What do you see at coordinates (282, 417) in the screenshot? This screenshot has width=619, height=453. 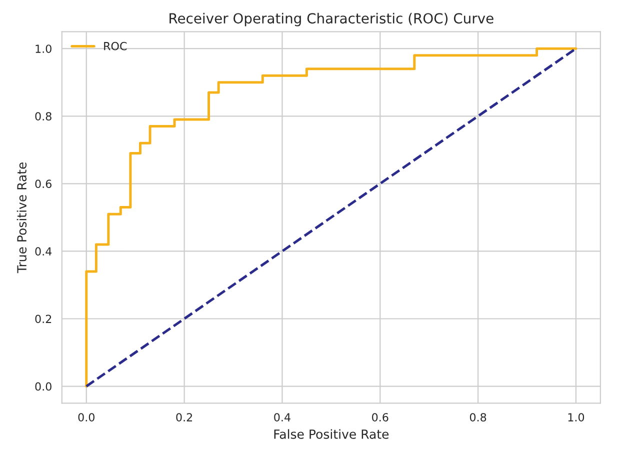 I see `x-tick-label: 0.4` at bounding box center [282, 417].